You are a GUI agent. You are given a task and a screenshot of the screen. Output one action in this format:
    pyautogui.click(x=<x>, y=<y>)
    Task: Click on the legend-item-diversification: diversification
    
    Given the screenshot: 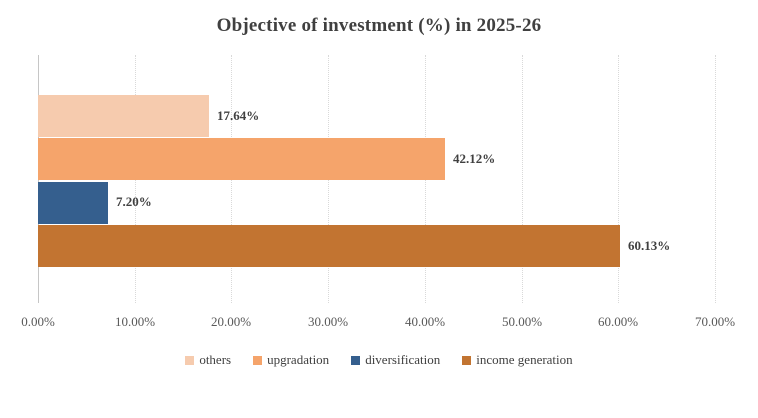 What is the action you would take?
    pyautogui.click(x=395, y=360)
    